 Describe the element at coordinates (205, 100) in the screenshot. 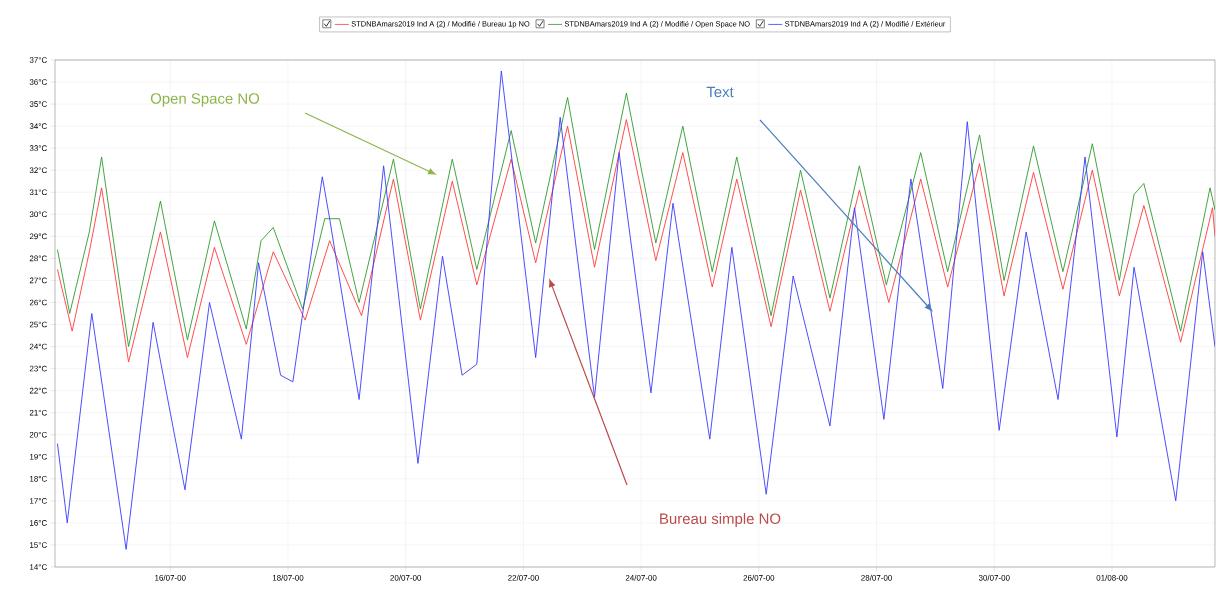

I see `annotation: Open Space NO` at that location.